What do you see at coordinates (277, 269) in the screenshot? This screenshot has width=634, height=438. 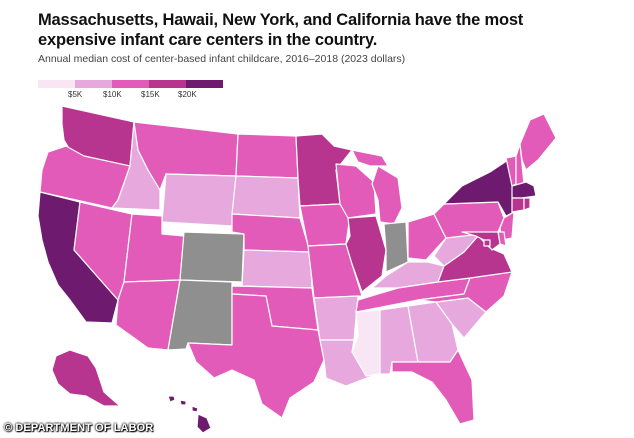 I see `state-kansas` at bounding box center [277, 269].